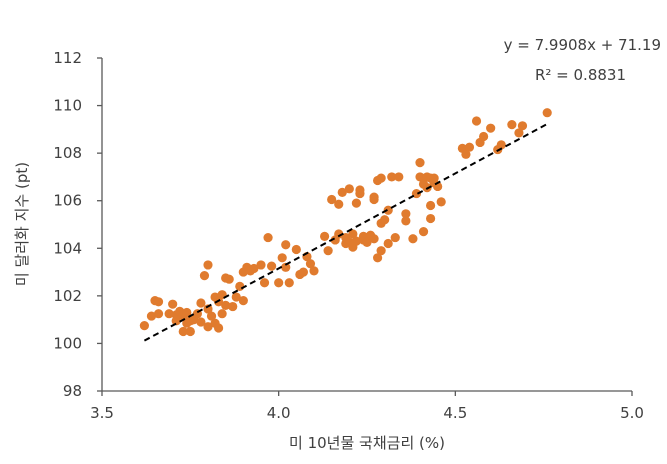  I want to click on trendline-equation: y = 7.9908x + 71.19, so click(582, 45).